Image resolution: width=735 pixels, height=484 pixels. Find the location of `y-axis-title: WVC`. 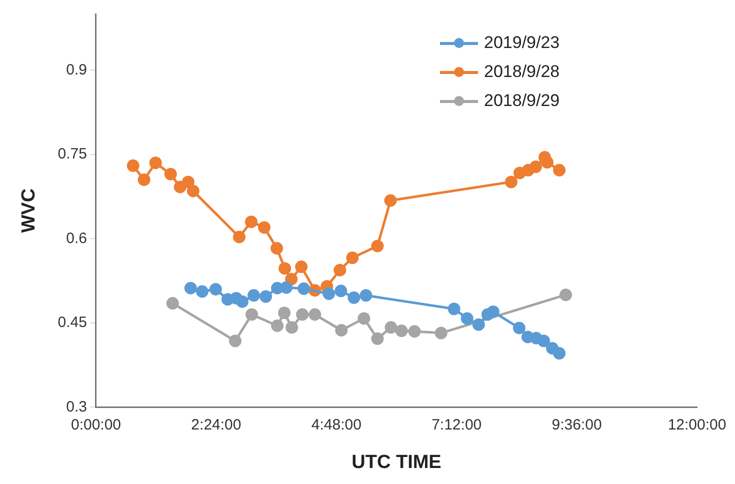

y-axis-title: WVC is located at coordinates (29, 210).